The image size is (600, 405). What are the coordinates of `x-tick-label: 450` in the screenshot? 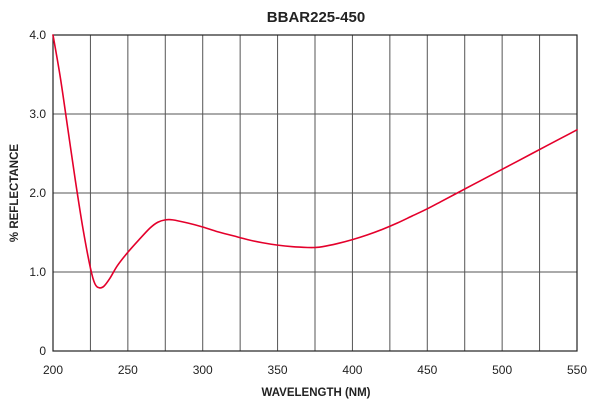 It's located at (427, 370).